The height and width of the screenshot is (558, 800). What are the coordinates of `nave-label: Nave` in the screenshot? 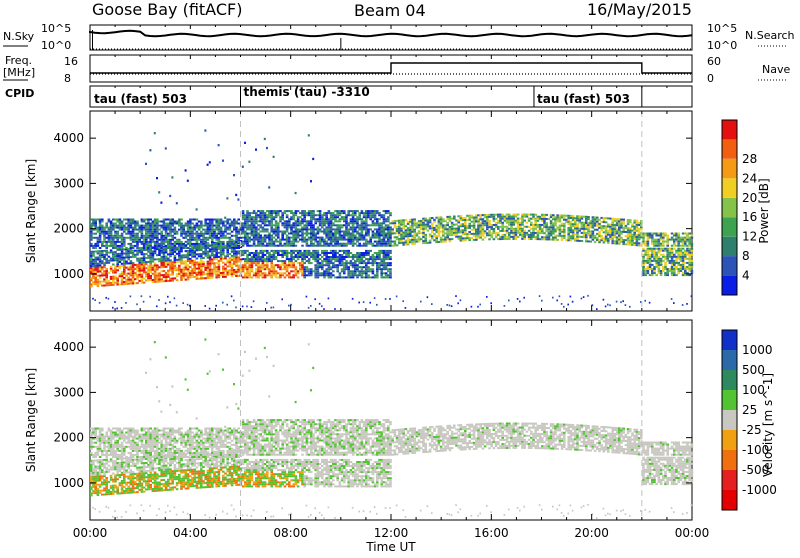 It's located at (776, 69).